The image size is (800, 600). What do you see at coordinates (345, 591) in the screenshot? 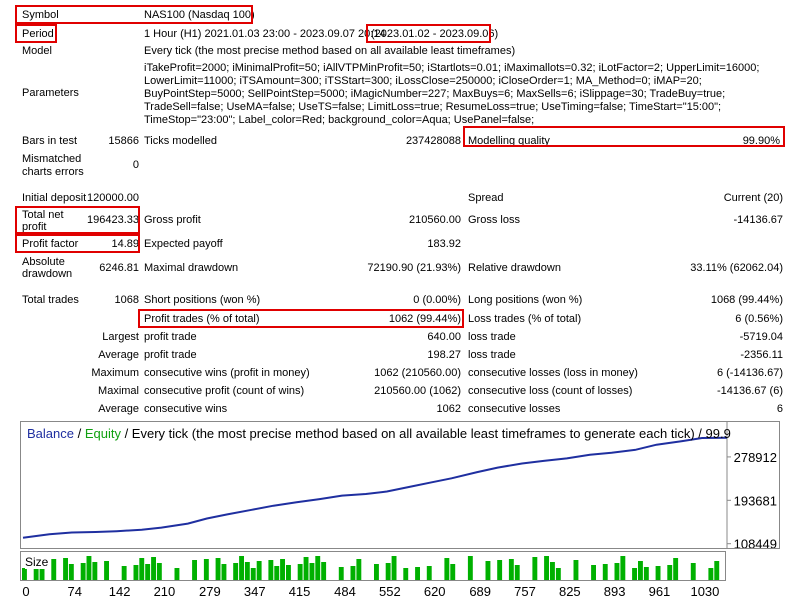
I see `x-tick-label: 484` at bounding box center [345, 591].